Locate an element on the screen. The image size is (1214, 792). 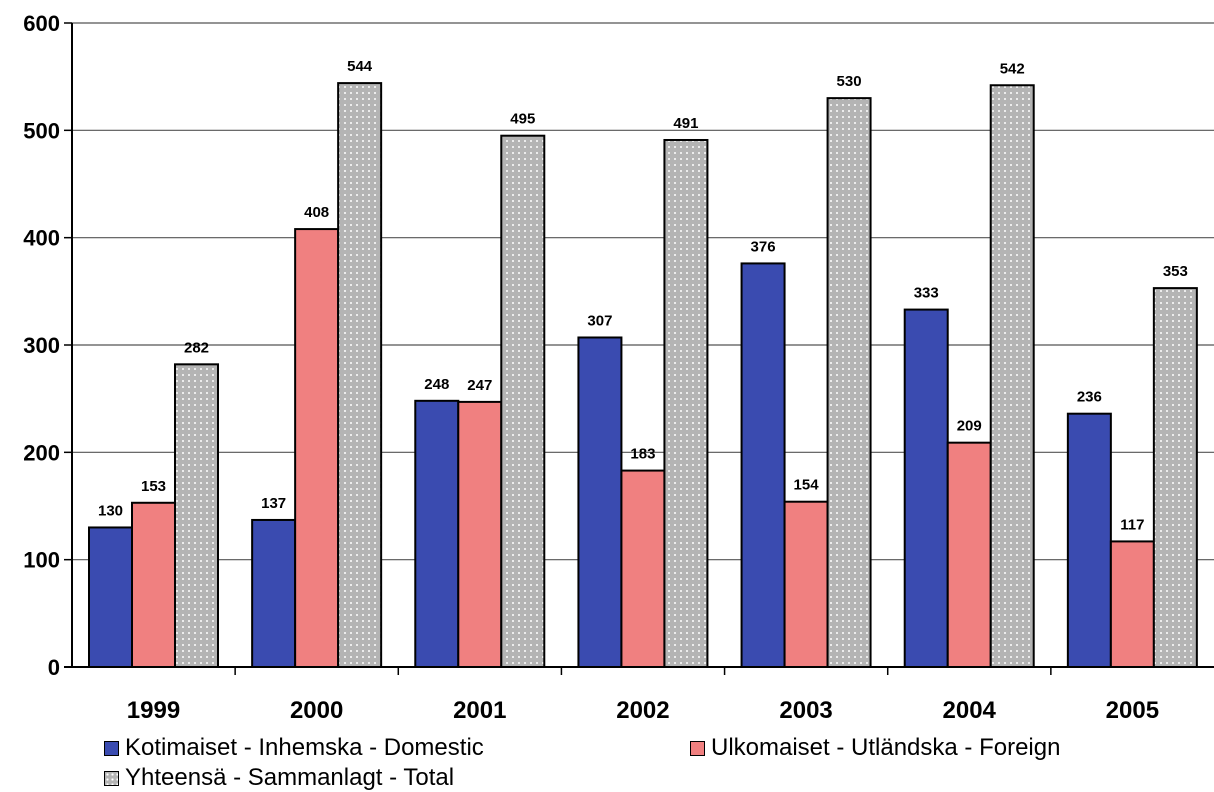
bar-0-1999 is located at coordinates (110, 597).